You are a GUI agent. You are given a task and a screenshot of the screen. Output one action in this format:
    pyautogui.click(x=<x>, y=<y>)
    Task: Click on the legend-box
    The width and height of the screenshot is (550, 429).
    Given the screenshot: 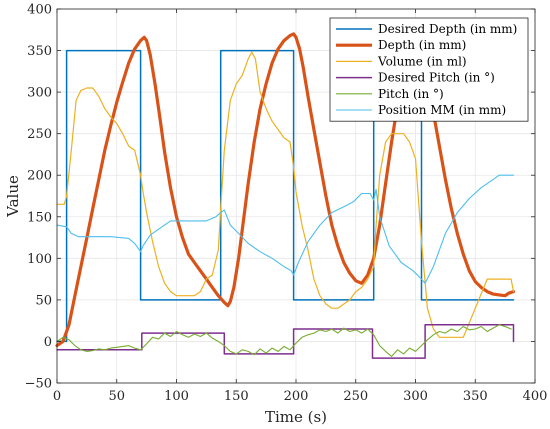 What is the action you would take?
    pyautogui.click(x=429, y=69)
    